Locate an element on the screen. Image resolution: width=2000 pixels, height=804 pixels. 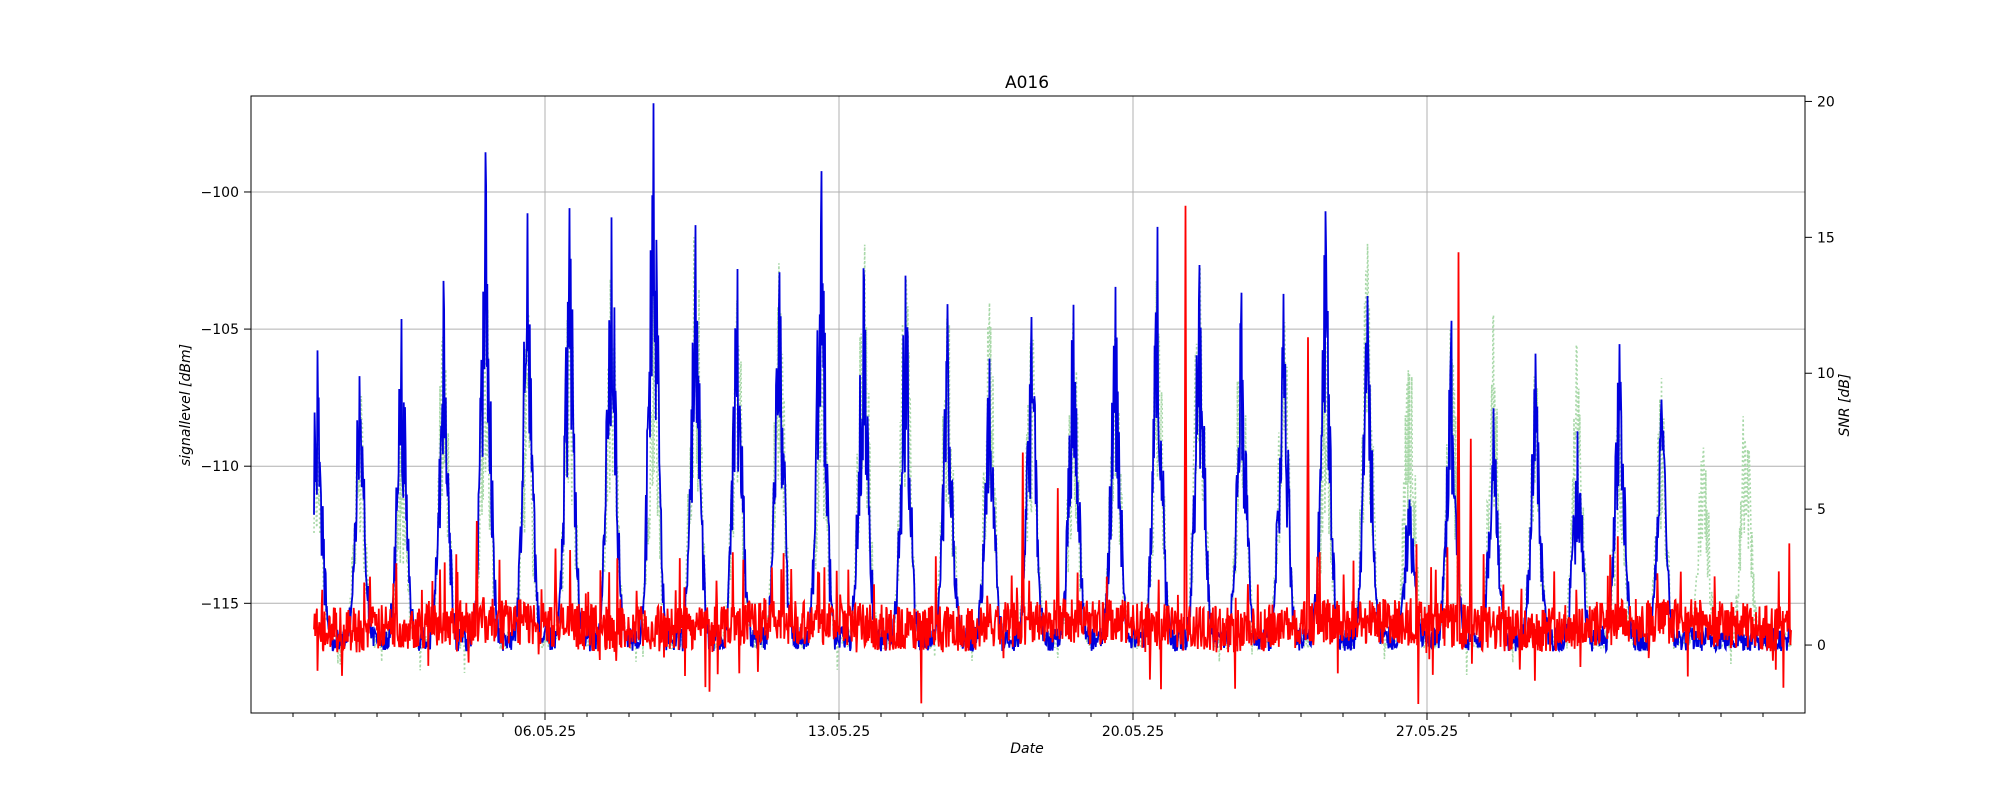
chart-title: A016 is located at coordinates (1027, 83).